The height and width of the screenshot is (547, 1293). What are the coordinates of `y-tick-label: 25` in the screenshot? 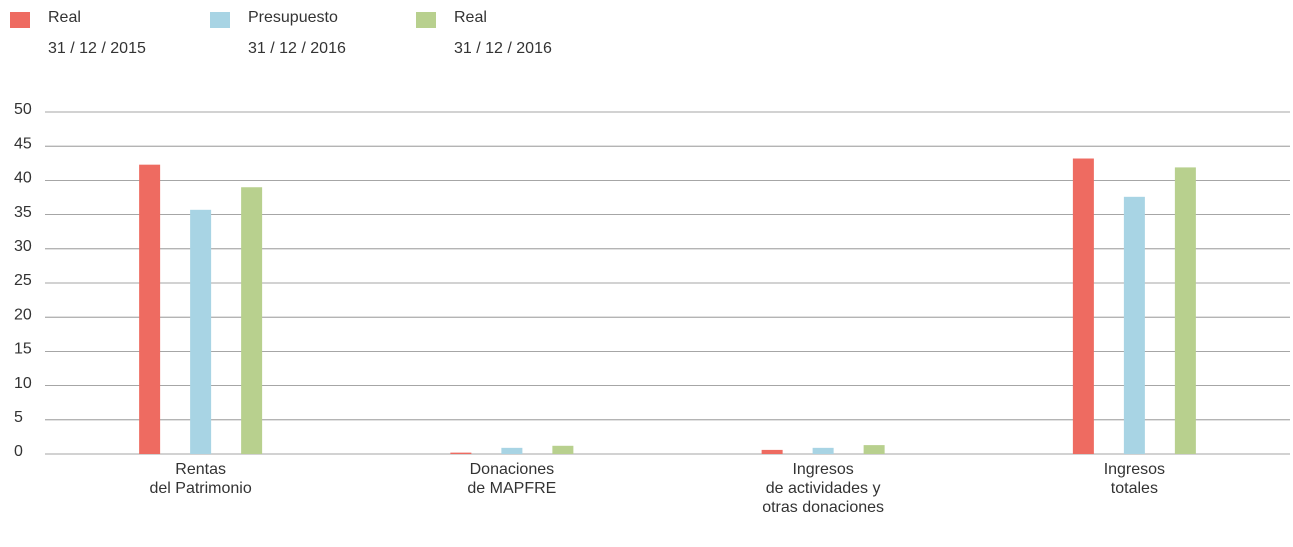 It's located at (23, 280).